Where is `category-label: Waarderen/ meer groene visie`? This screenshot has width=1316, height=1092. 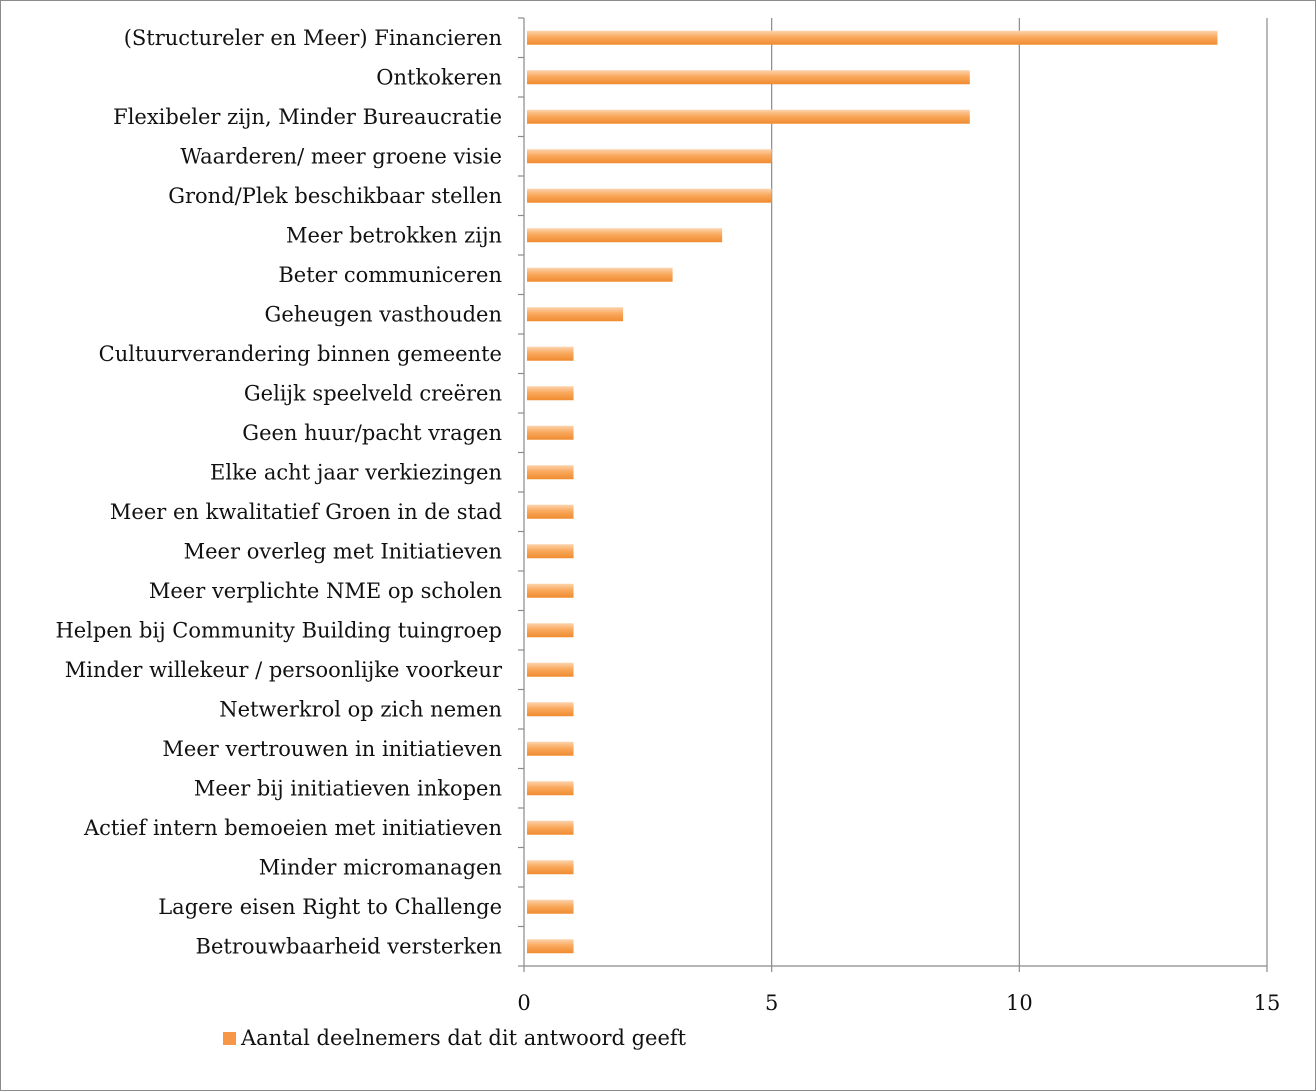 category-label: Waarderen/ meer groene visie is located at coordinates (341, 156).